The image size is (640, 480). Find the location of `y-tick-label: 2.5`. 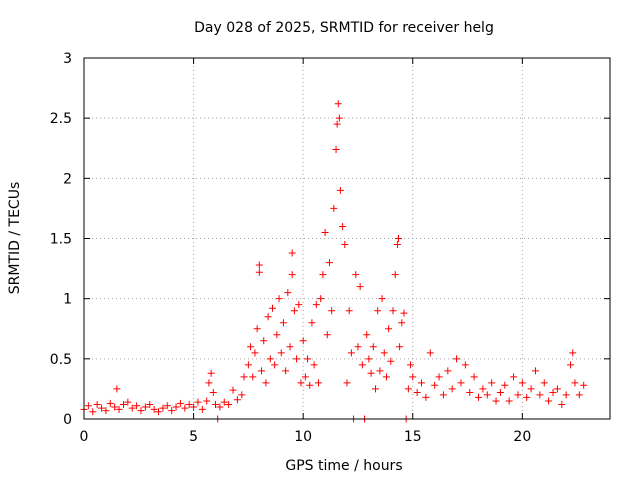

y-tick-label: 2.5 is located at coordinates (61, 119).